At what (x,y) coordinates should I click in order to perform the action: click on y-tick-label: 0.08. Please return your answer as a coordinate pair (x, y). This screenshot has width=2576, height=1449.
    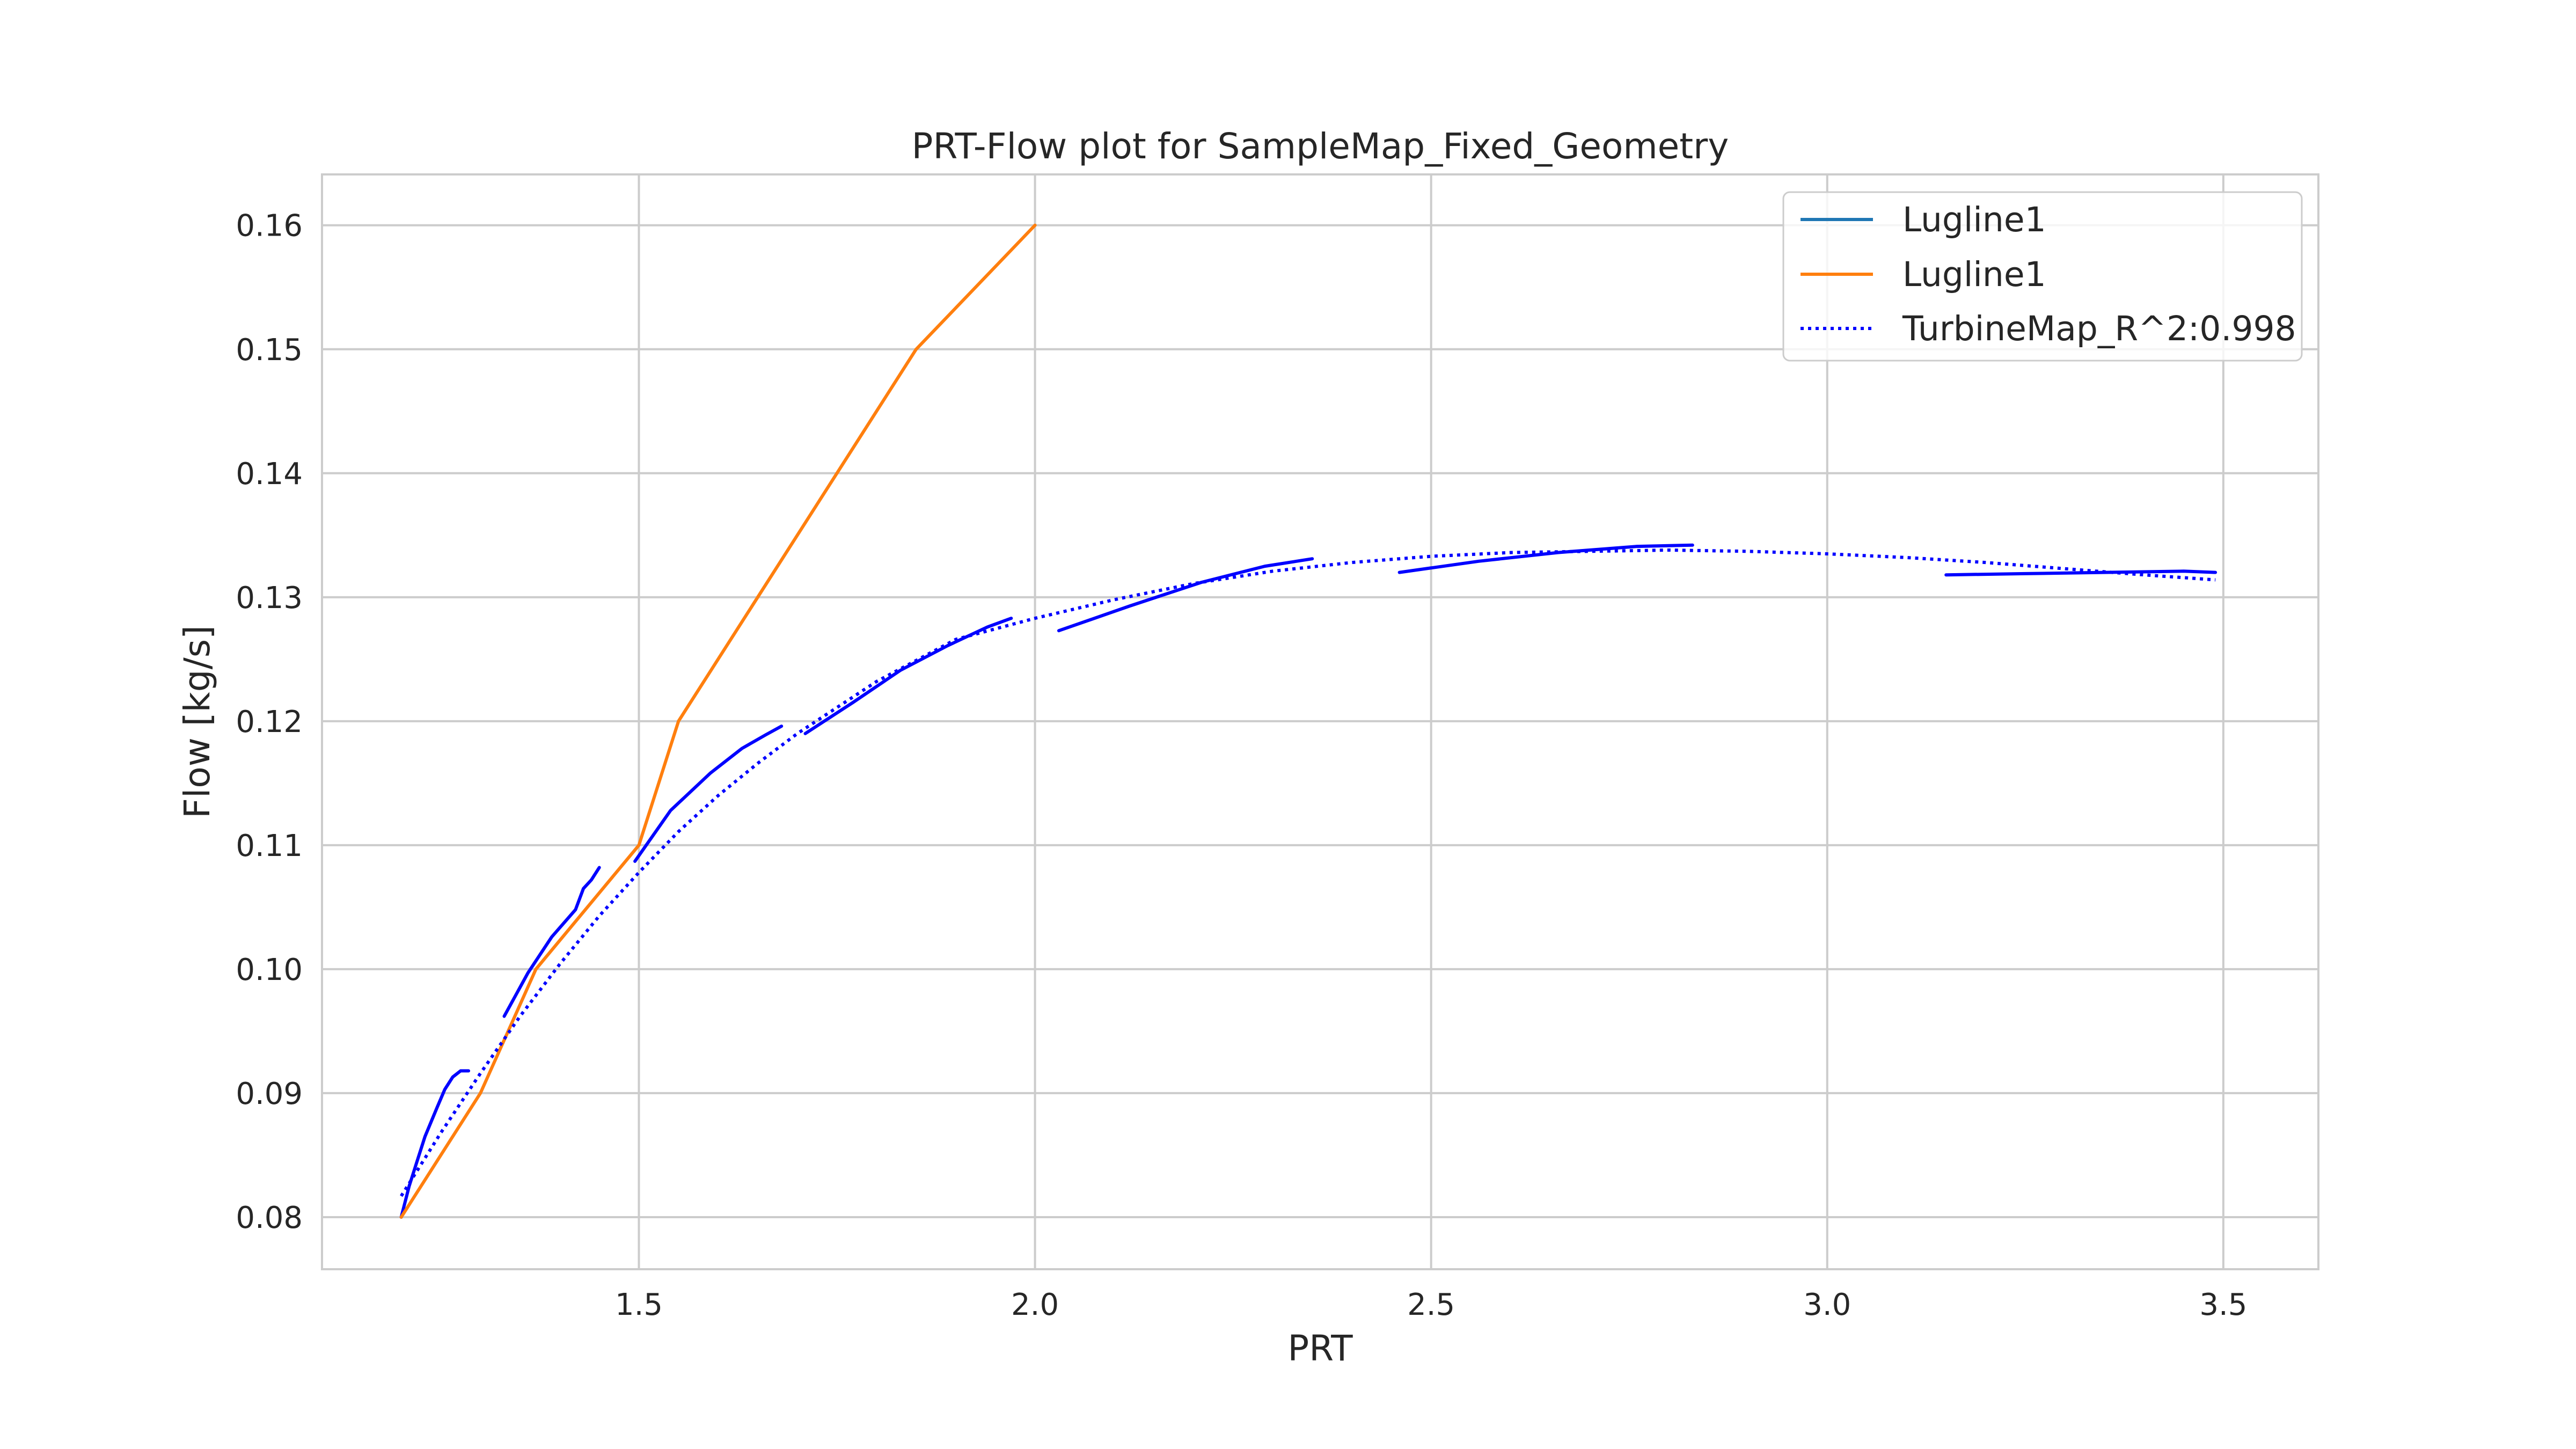
    Looking at the image, I should click on (269, 1218).